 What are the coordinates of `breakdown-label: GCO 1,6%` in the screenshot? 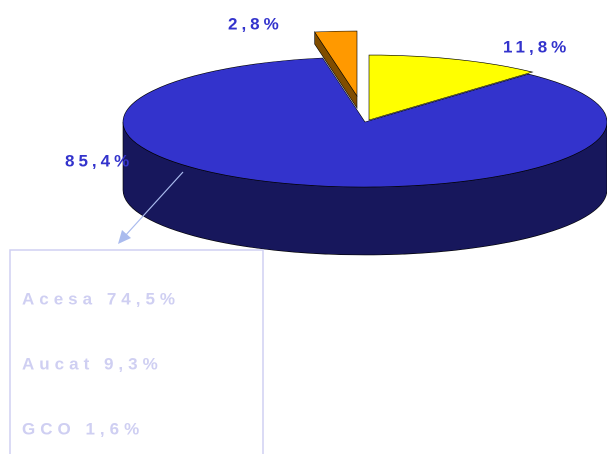 It's located at (83, 428).